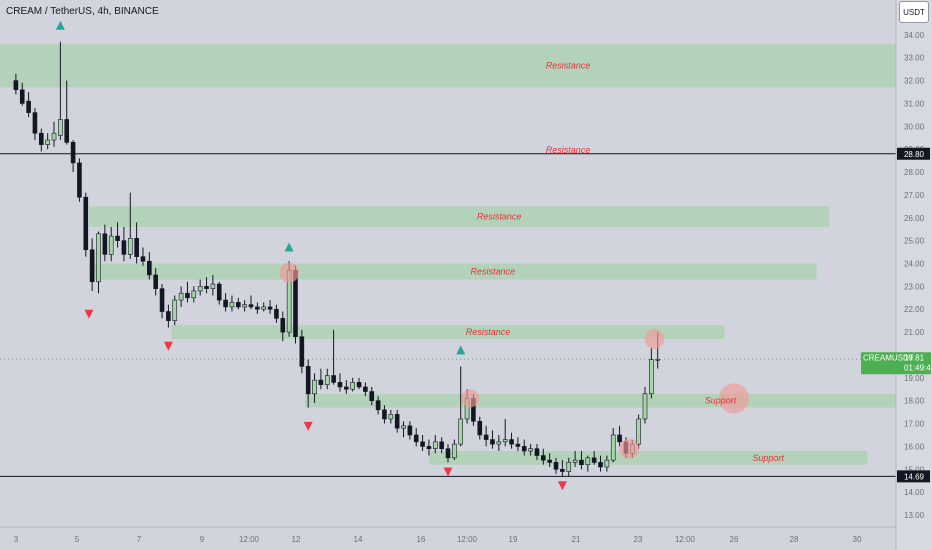 This screenshot has width=932, height=550. What do you see at coordinates (16, 539) in the screenshot?
I see `time-tick-0: 3` at bounding box center [16, 539].